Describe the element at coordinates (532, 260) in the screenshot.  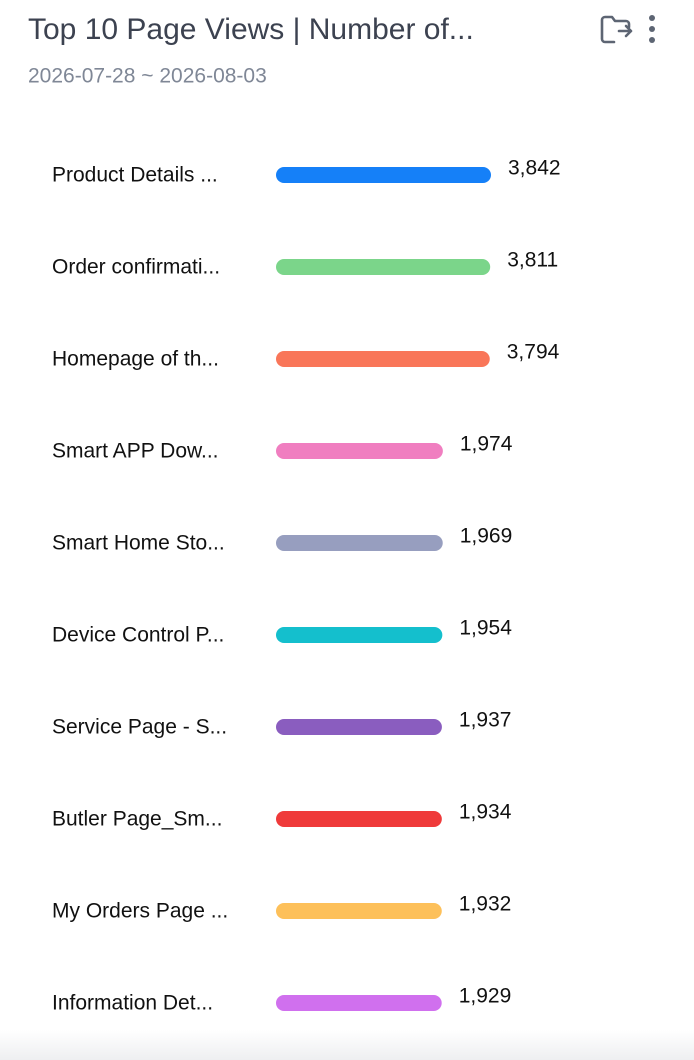
I see `value-label: 3,811` at that location.